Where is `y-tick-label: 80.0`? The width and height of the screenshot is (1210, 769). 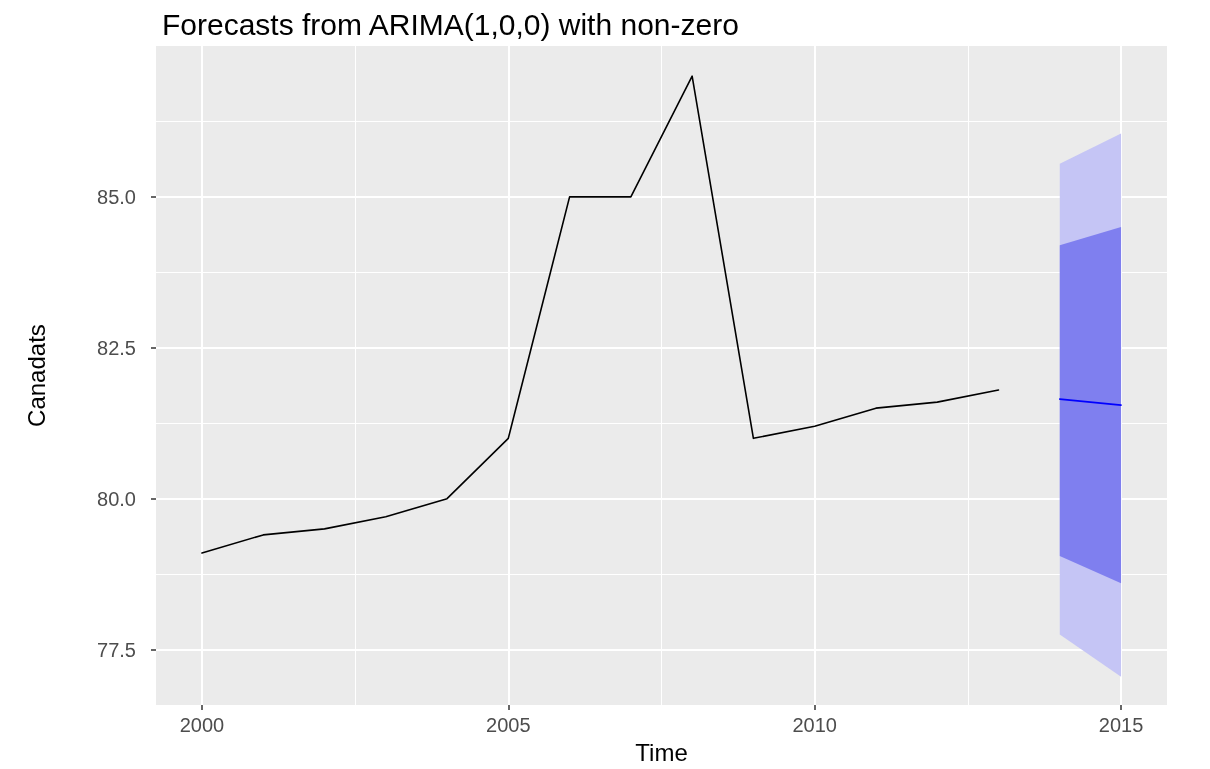 y-tick-label: 80.0 is located at coordinates (116, 498).